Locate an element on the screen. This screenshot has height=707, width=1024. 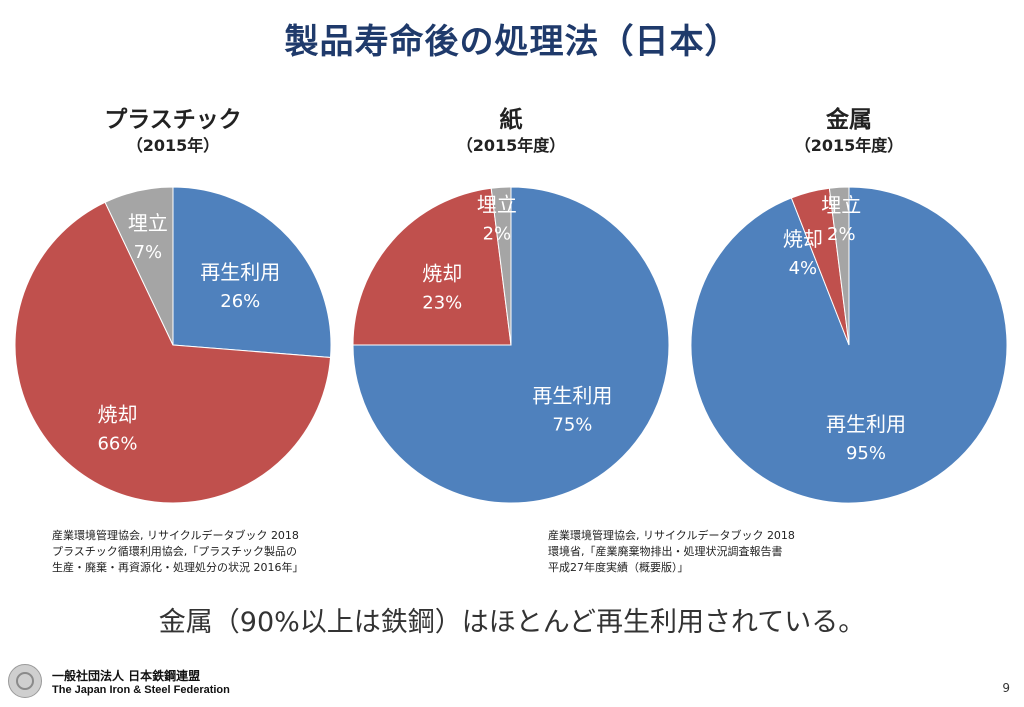
slice-label-incinerate: 焼却 66% is located at coordinates (117, 429).